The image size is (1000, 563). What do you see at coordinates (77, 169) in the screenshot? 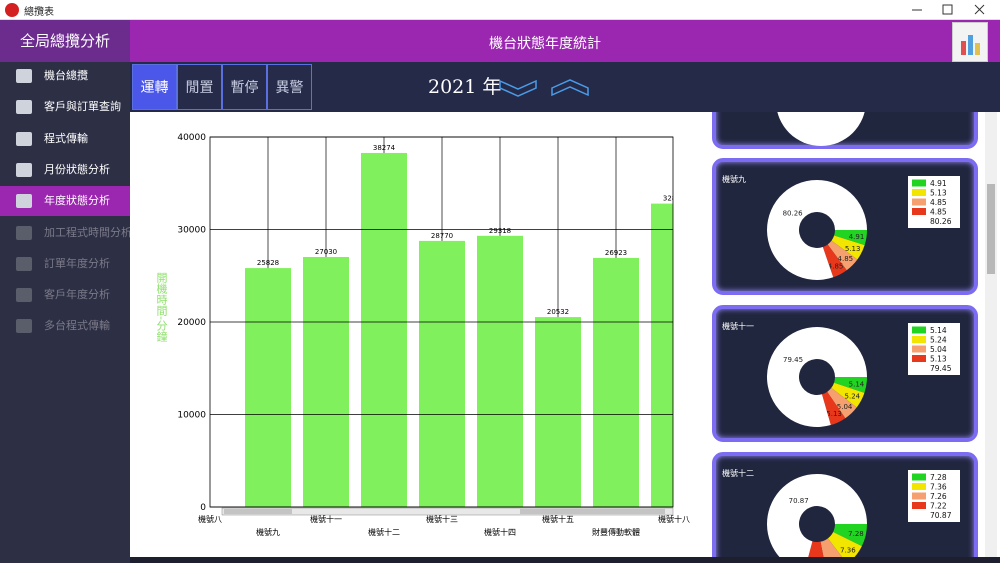
I see `menu-label: 月份狀態分析` at bounding box center [77, 169].